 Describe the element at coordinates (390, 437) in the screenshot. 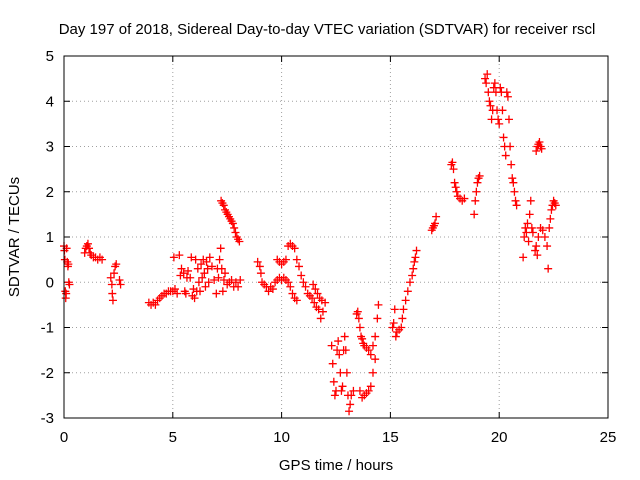

I see `x-tick-label: 15` at that location.